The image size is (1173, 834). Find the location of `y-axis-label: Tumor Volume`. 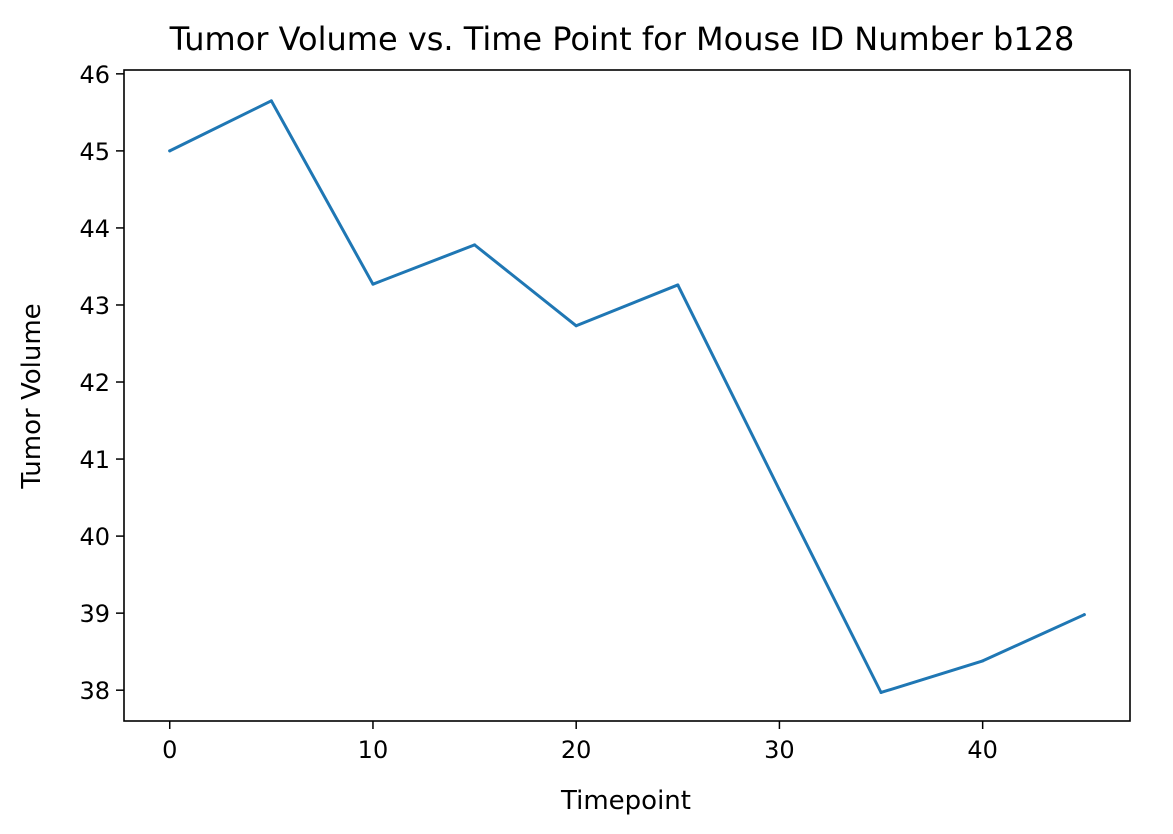

y-axis-label: Tumor Volume is located at coordinates (32, 396).